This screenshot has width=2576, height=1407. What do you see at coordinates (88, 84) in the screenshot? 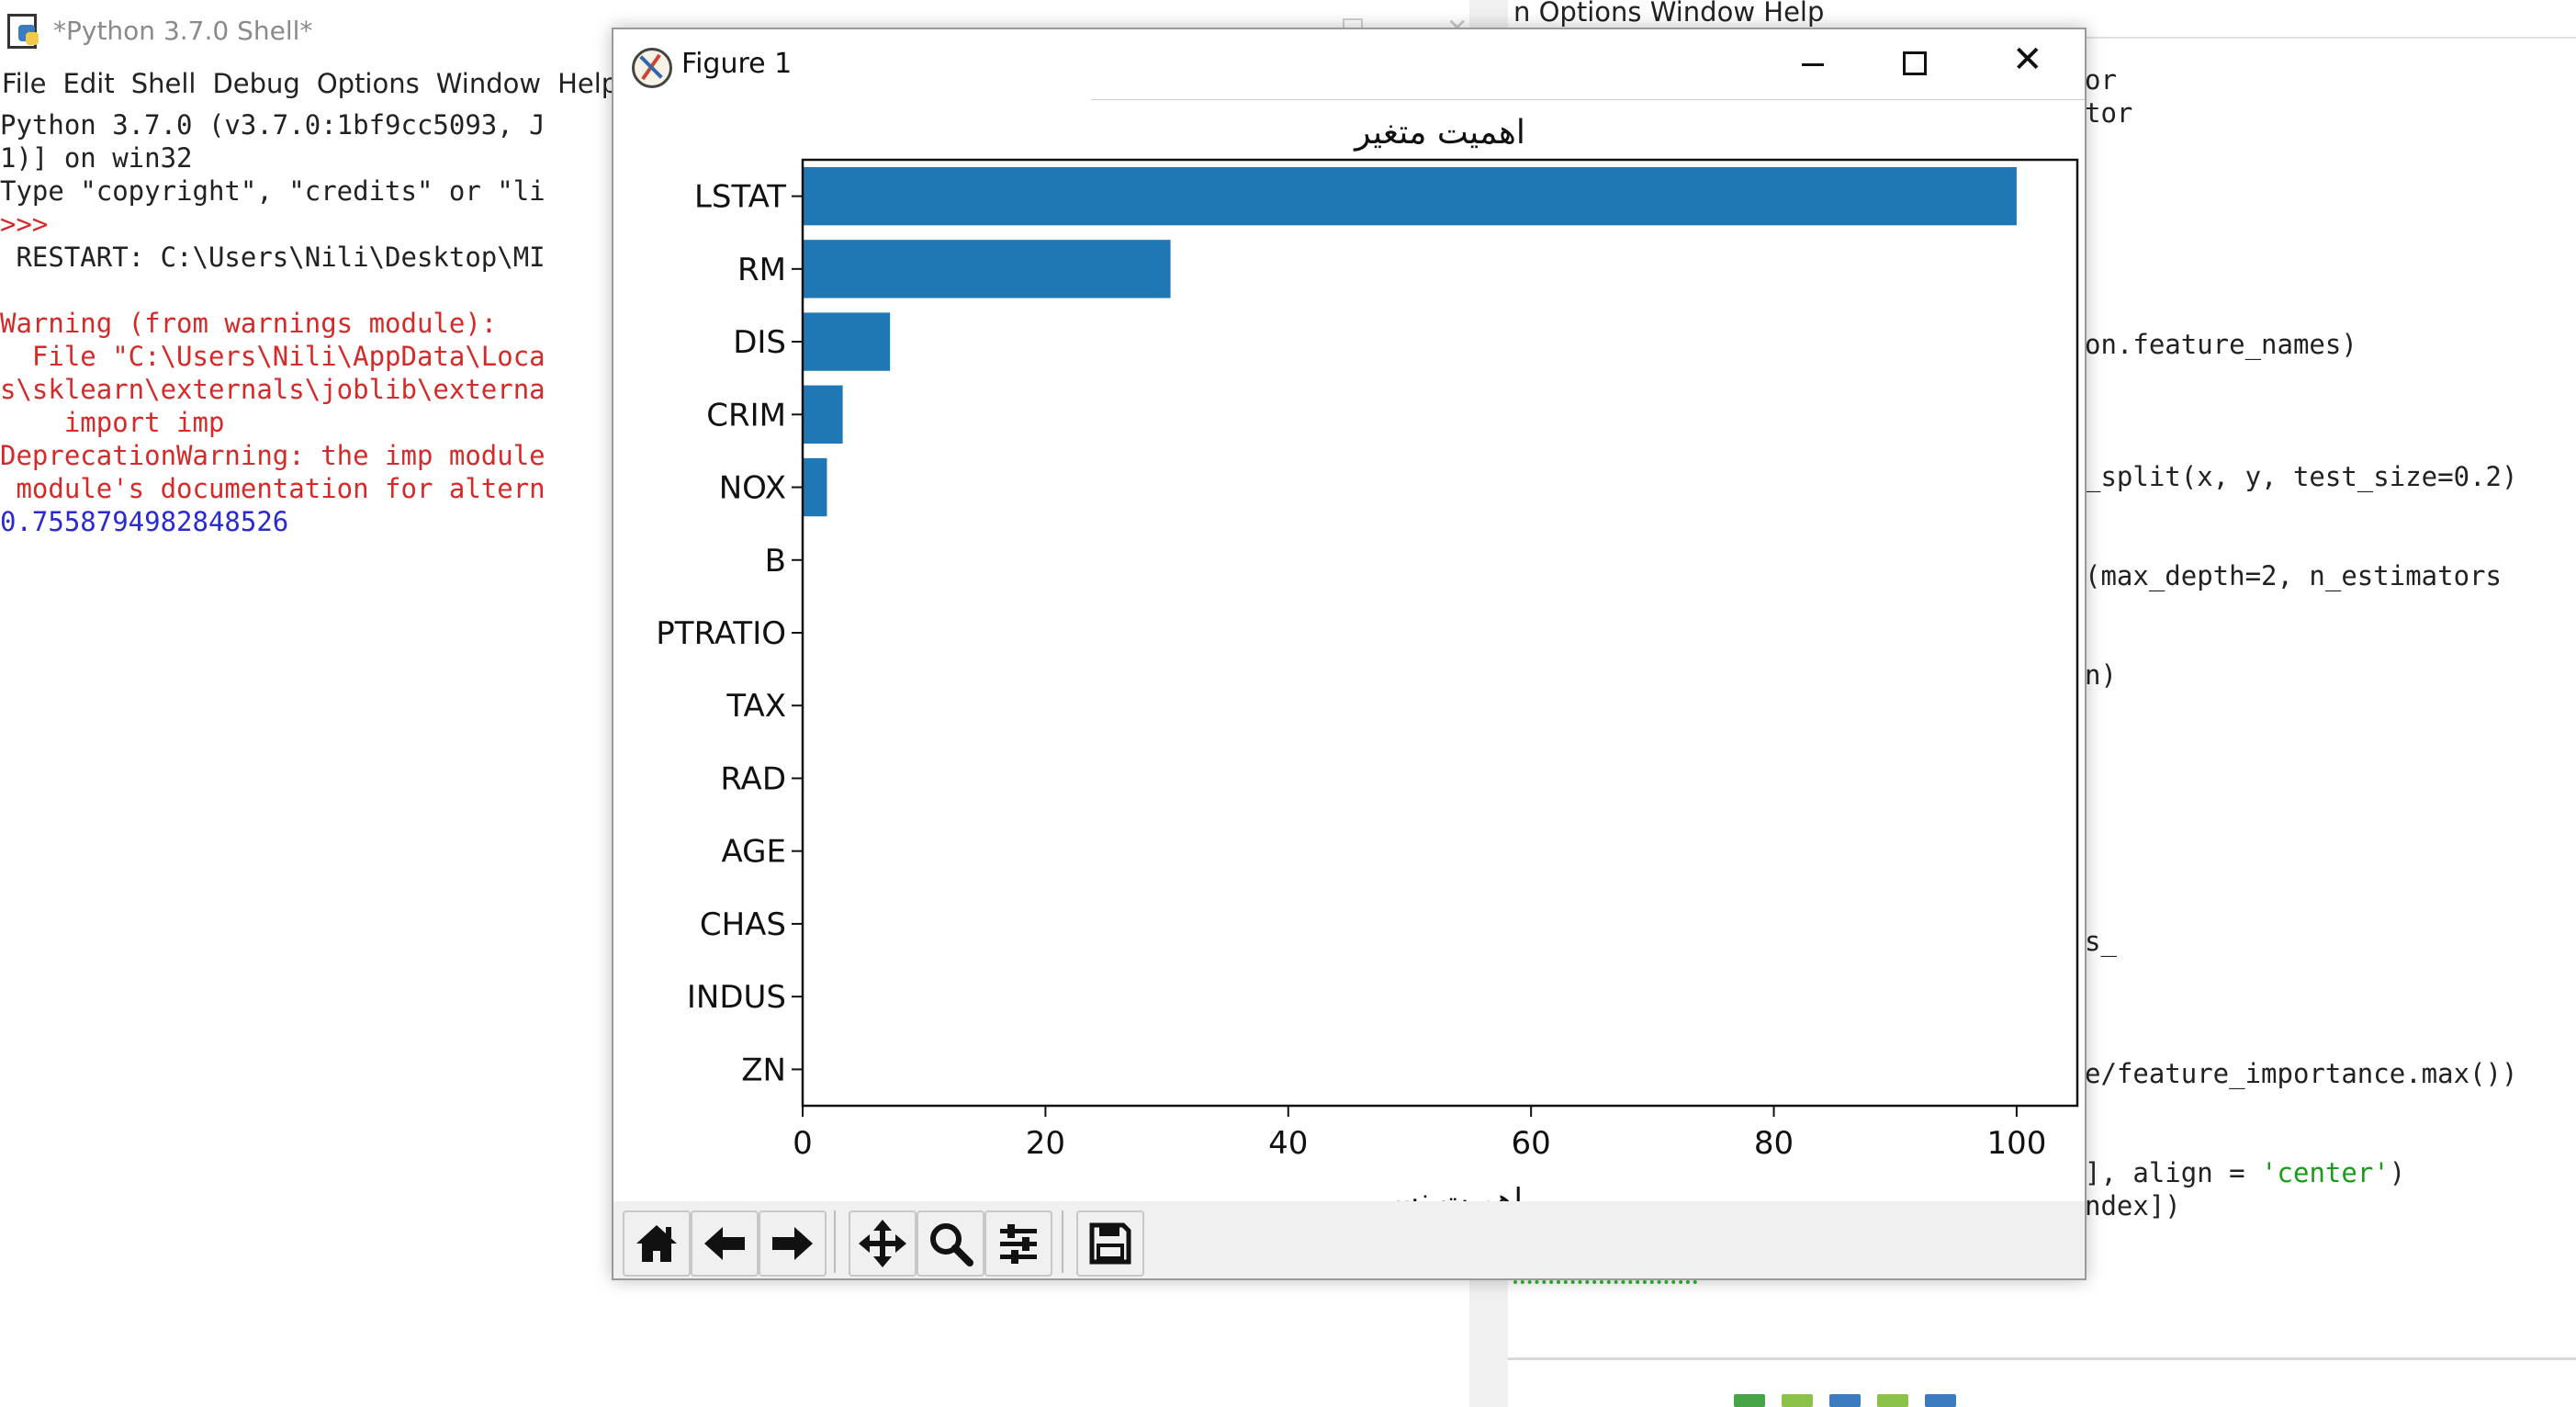
I see `menu-edit: Edit` at bounding box center [88, 84].